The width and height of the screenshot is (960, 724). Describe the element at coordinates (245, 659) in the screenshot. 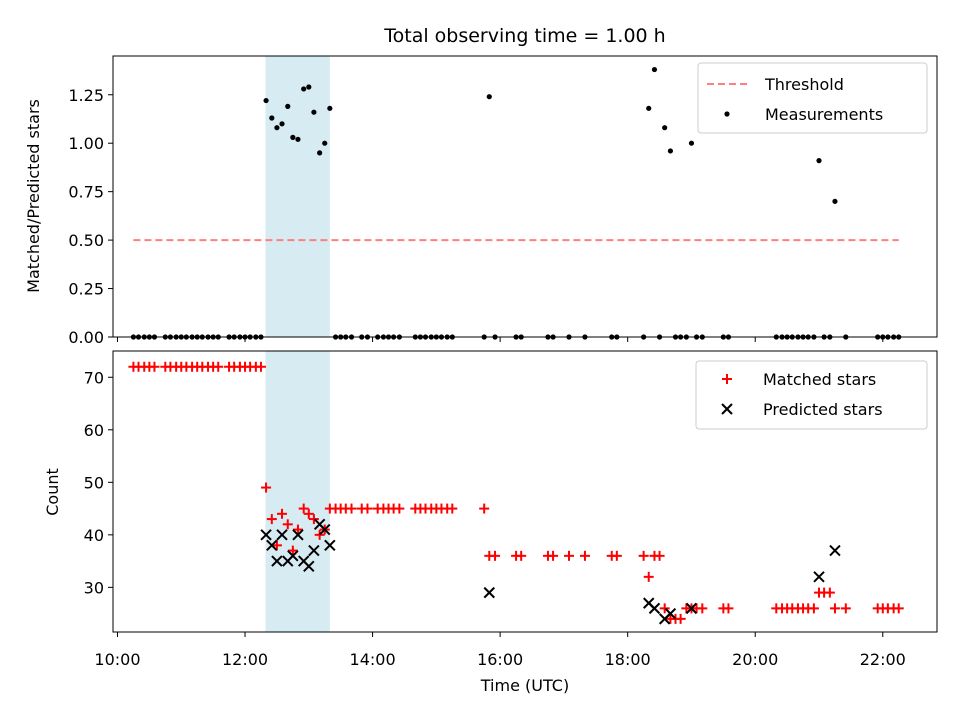

I see `x-tick-label: 12:00` at that location.